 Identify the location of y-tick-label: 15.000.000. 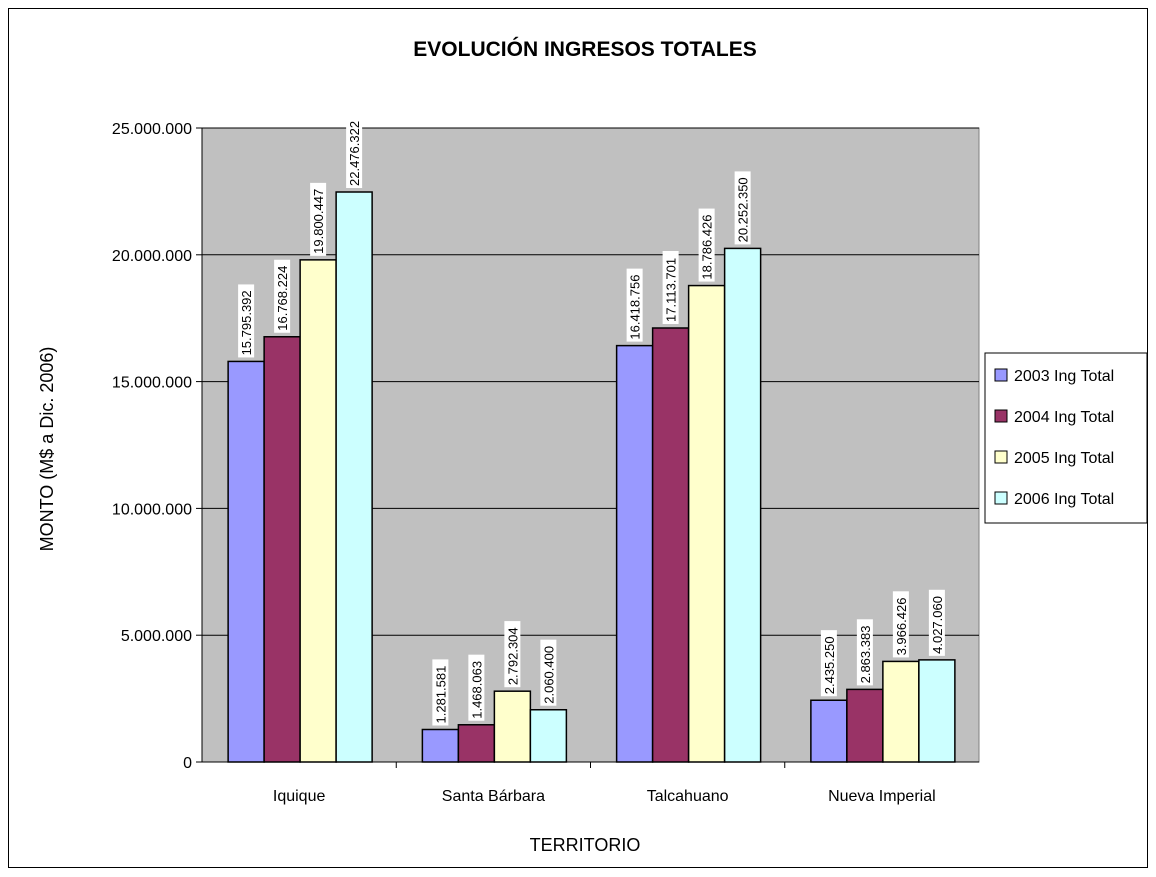
(152, 383).